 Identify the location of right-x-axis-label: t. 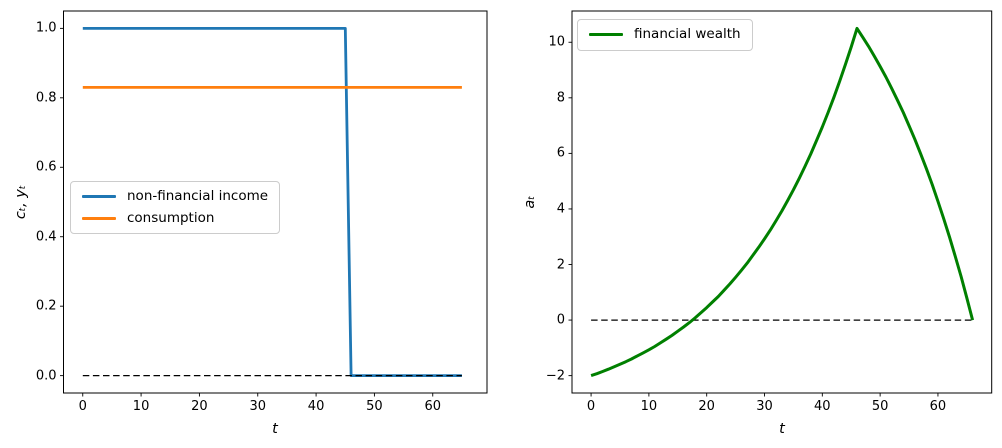
(782, 429).